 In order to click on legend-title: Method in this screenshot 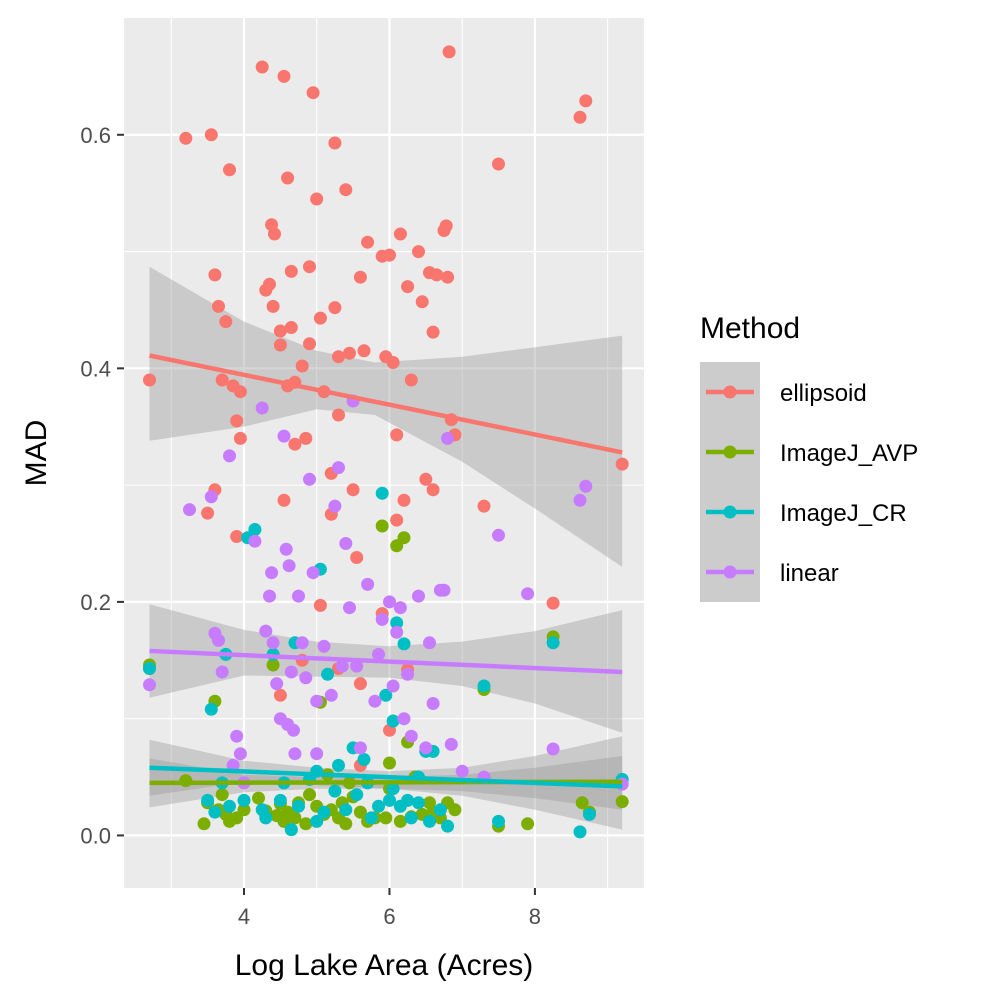, I will do `click(750, 328)`.